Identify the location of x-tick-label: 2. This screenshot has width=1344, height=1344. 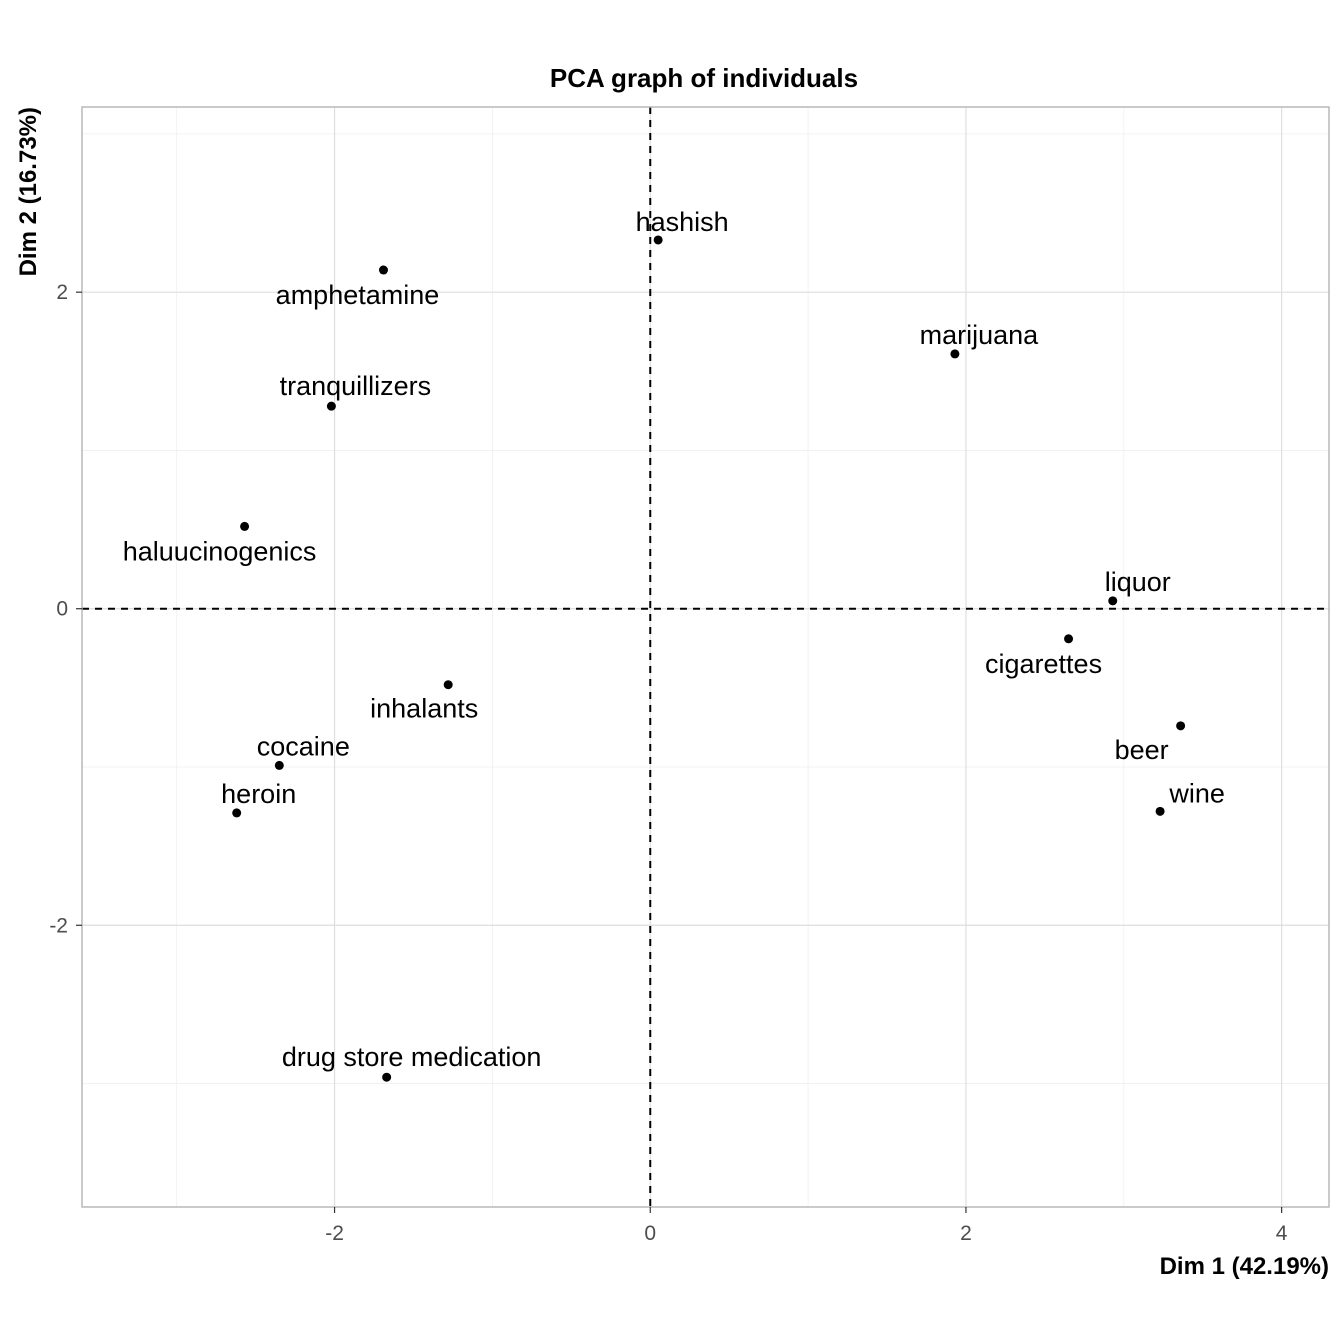
(966, 1233).